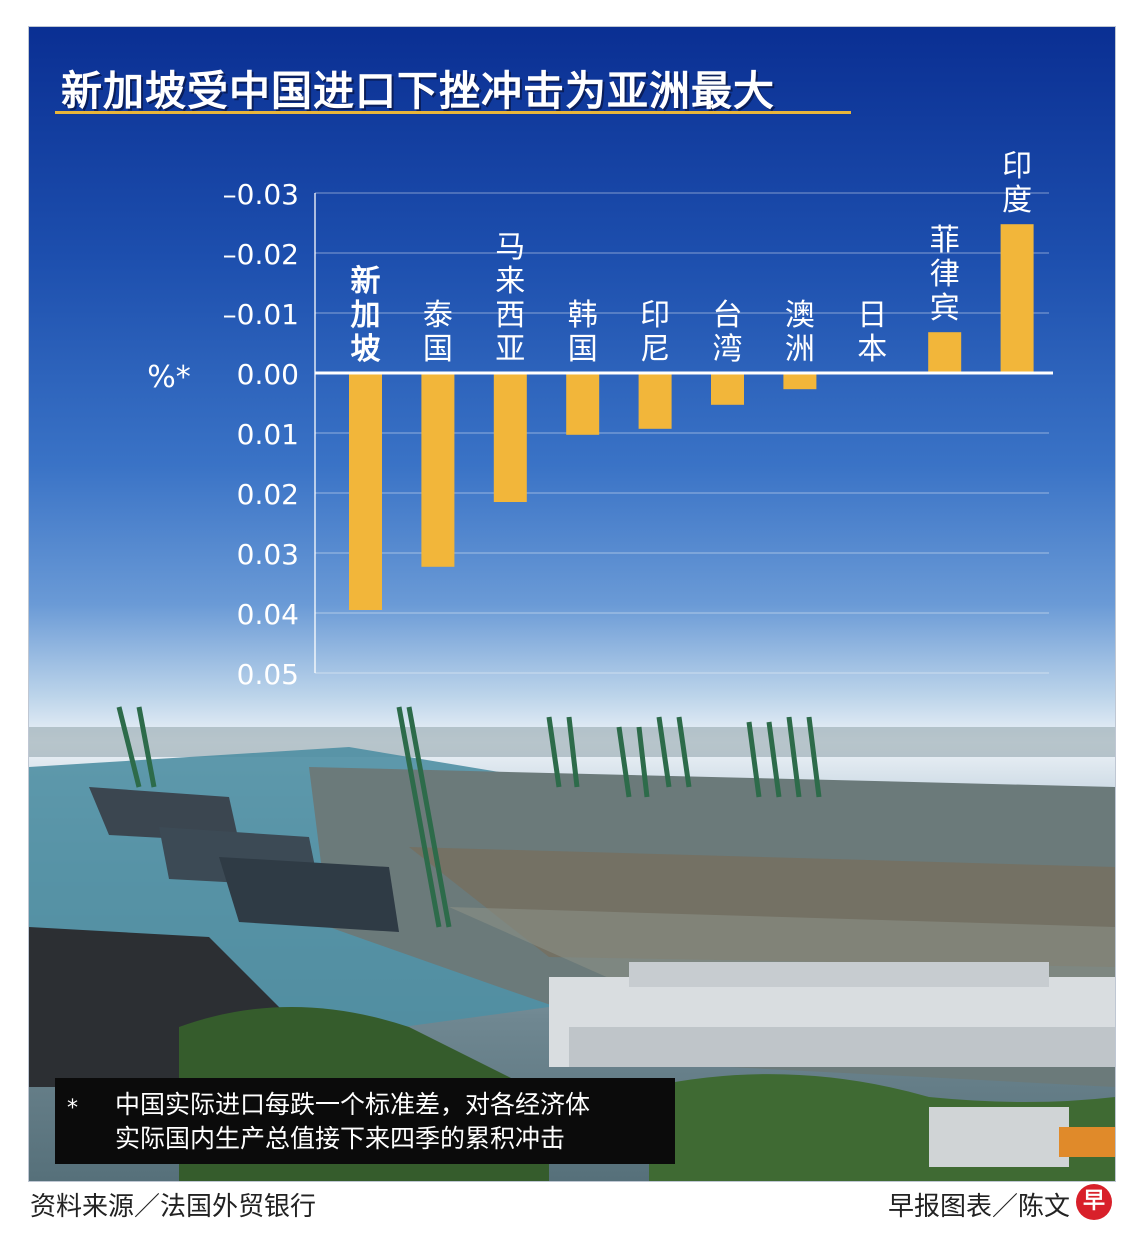 This screenshot has height=1256, width=1140. What do you see at coordinates (418, 91) in the screenshot?
I see `chart-title: 新加坡受中国进口下挫冲击为亚洲最大` at bounding box center [418, 91].